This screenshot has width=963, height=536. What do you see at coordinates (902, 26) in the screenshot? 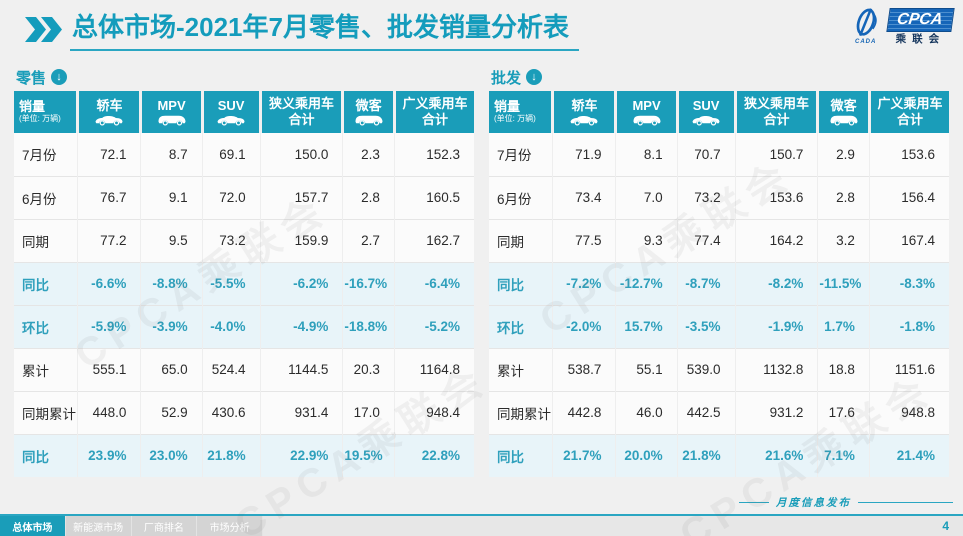
I see `cpca-logo: CADA CPCA 乘联会` at bounding box center [902, 26].